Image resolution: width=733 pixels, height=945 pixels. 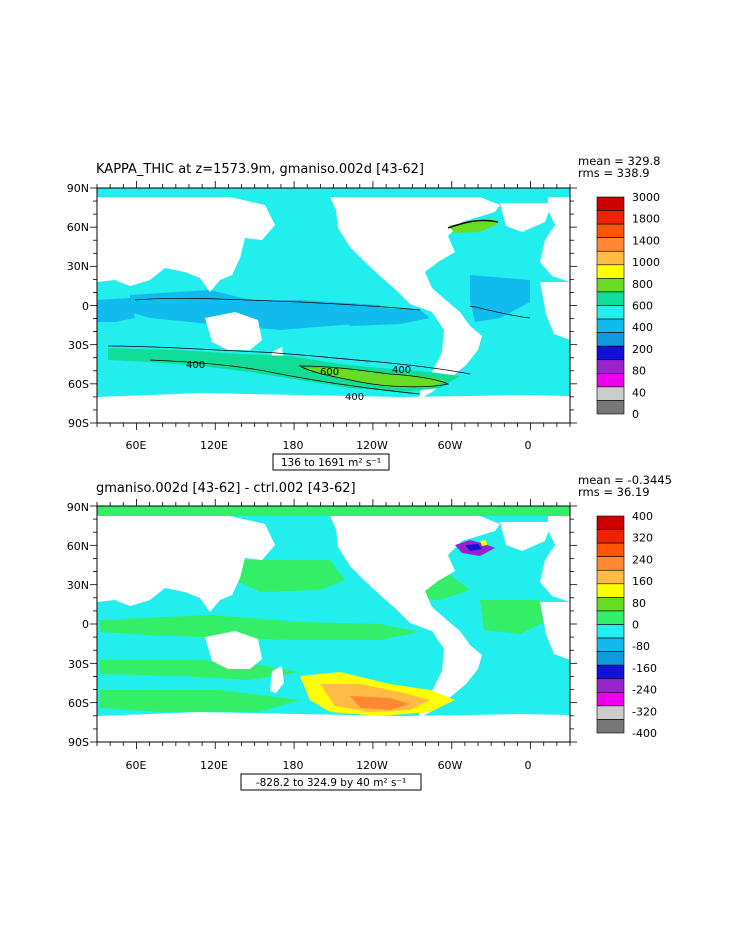 I want to click on panel-1-contour-label-4: 400, so click(x=354, y=397).